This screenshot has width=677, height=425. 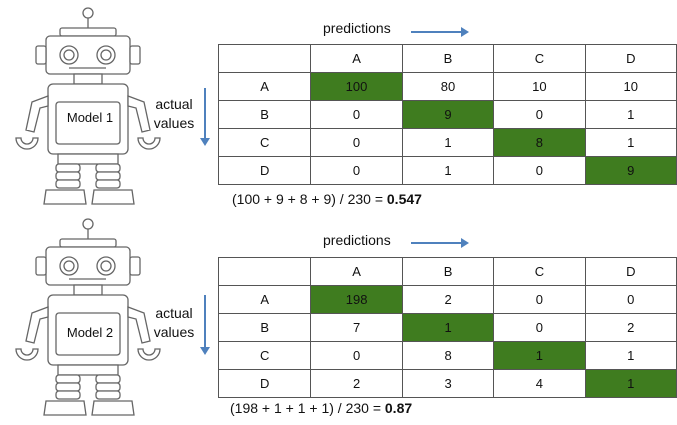 I want to click on table-row: C 0 1 8 1, so click(x=447, y=142).